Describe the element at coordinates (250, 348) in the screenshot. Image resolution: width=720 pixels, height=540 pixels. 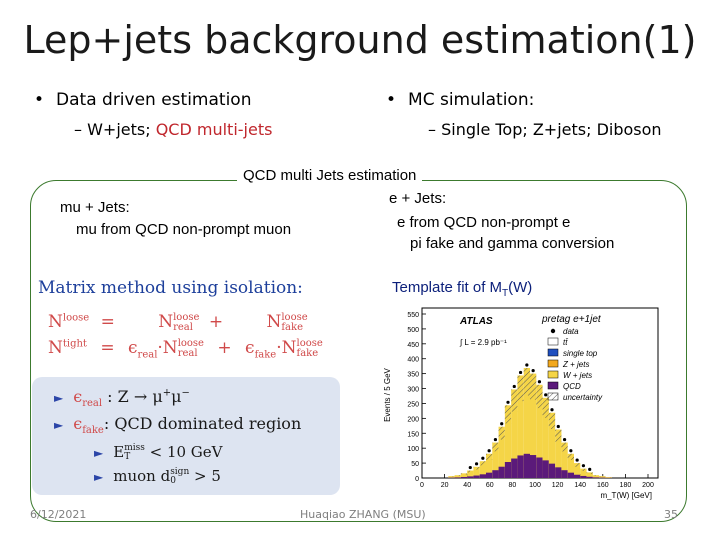
I see `eq-eps: ϵ` at that location.